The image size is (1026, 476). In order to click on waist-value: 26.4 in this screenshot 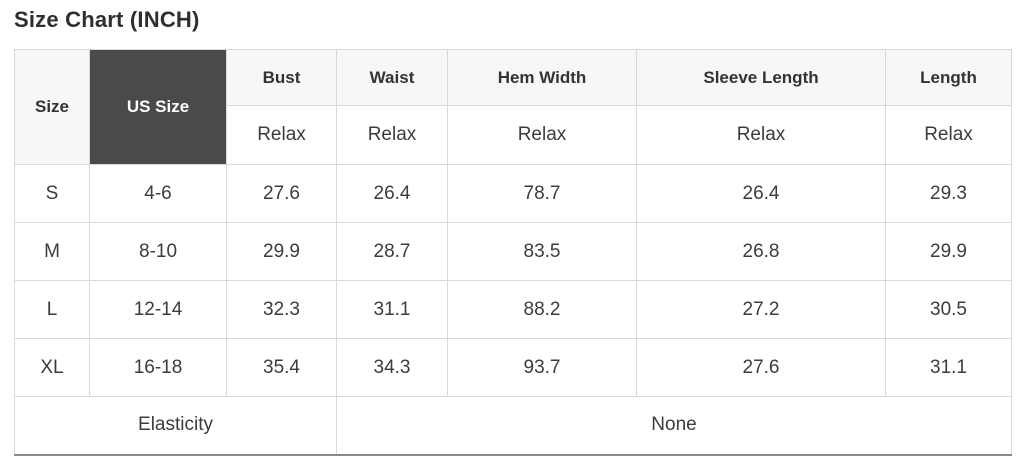, I will do `click(392, 193)`.